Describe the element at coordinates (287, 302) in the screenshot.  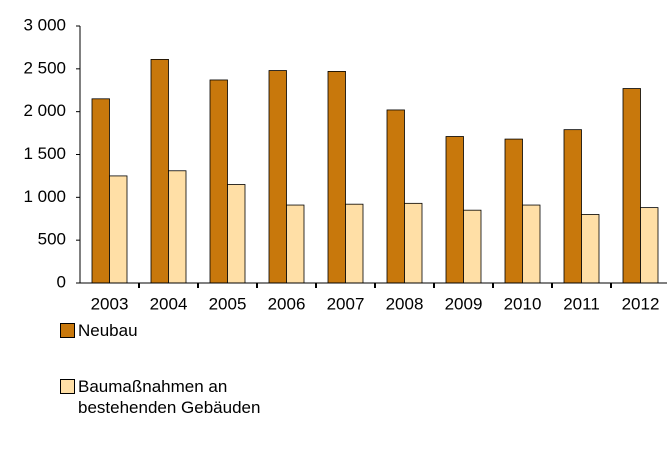
I see `x-tick-label: 2006` at that location.